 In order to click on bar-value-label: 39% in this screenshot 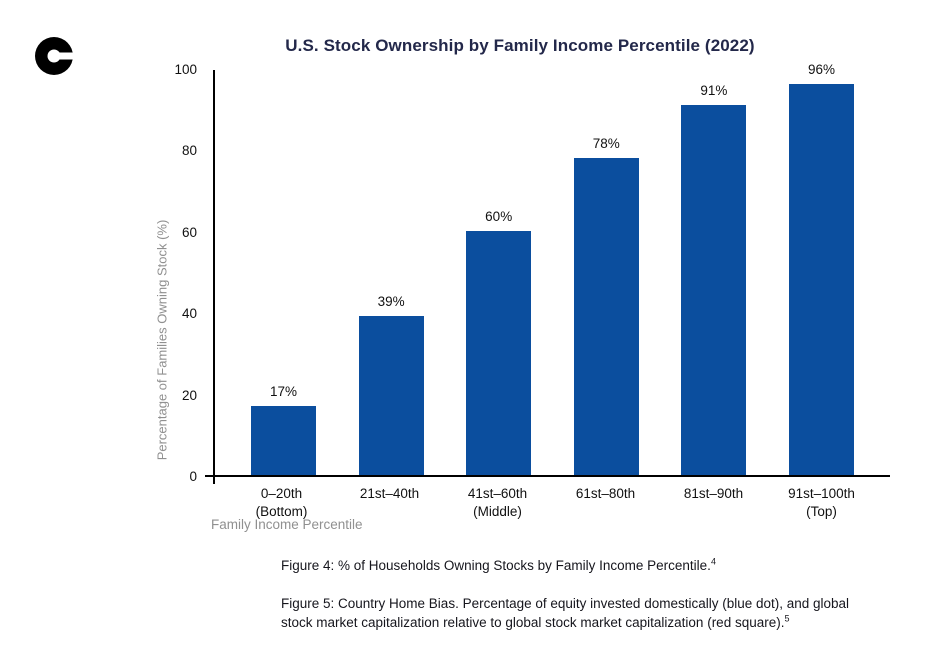, I will do `click(391, 302)`.